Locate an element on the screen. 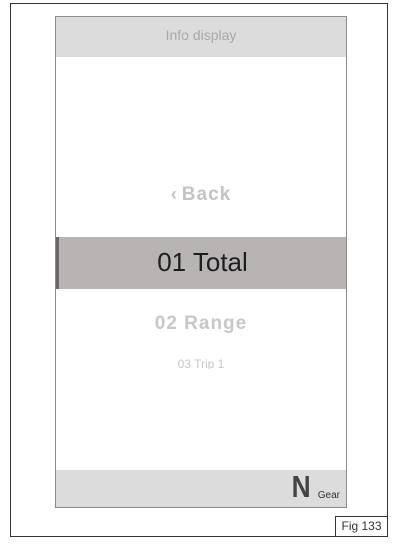  back-button: ‹ Back is located at coordinates (201, 195).